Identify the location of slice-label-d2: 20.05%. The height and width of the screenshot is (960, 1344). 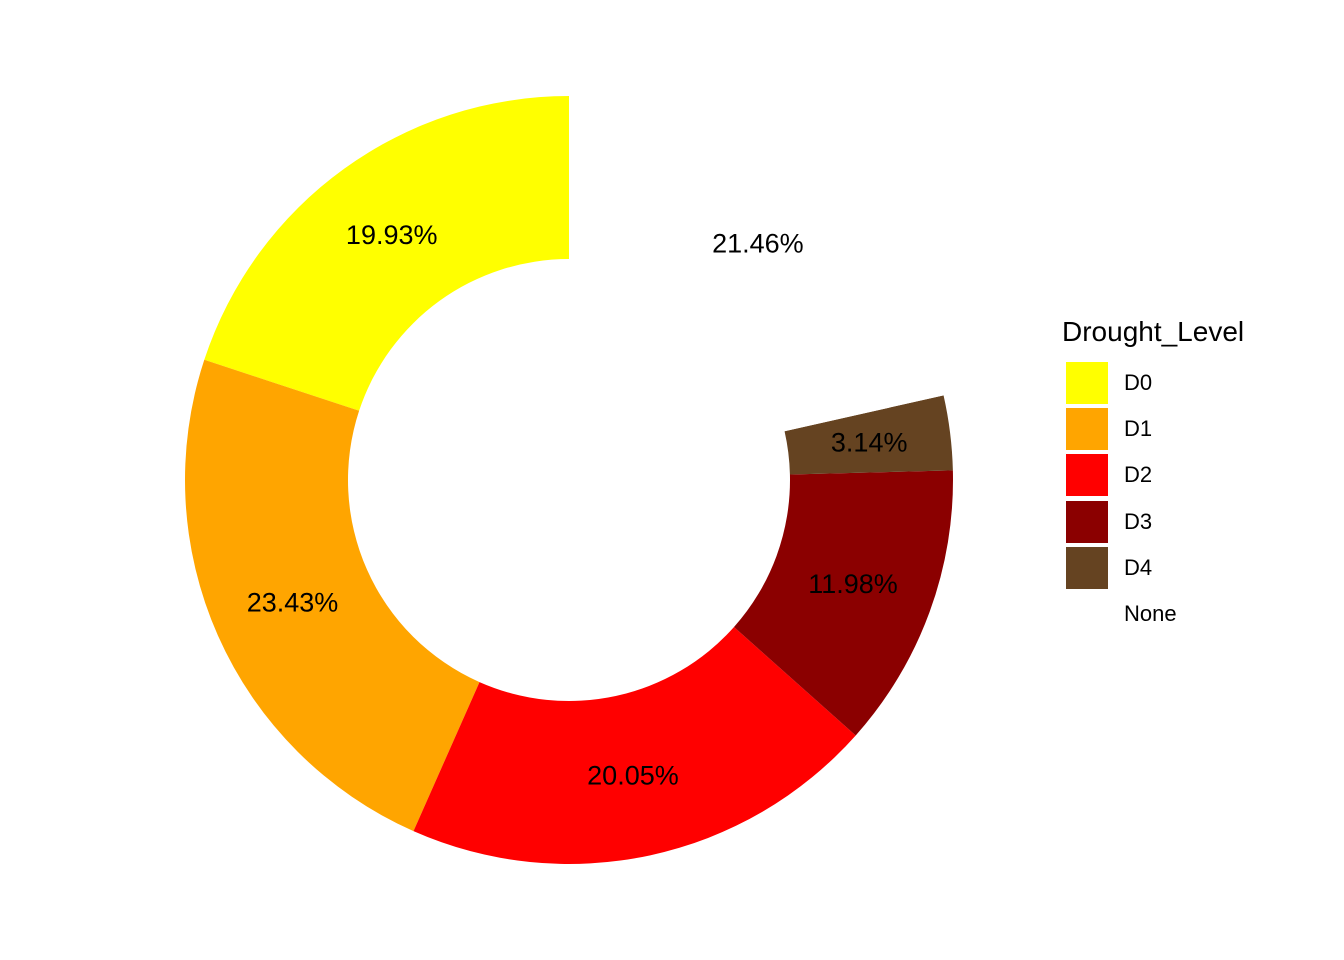
(633, 776).